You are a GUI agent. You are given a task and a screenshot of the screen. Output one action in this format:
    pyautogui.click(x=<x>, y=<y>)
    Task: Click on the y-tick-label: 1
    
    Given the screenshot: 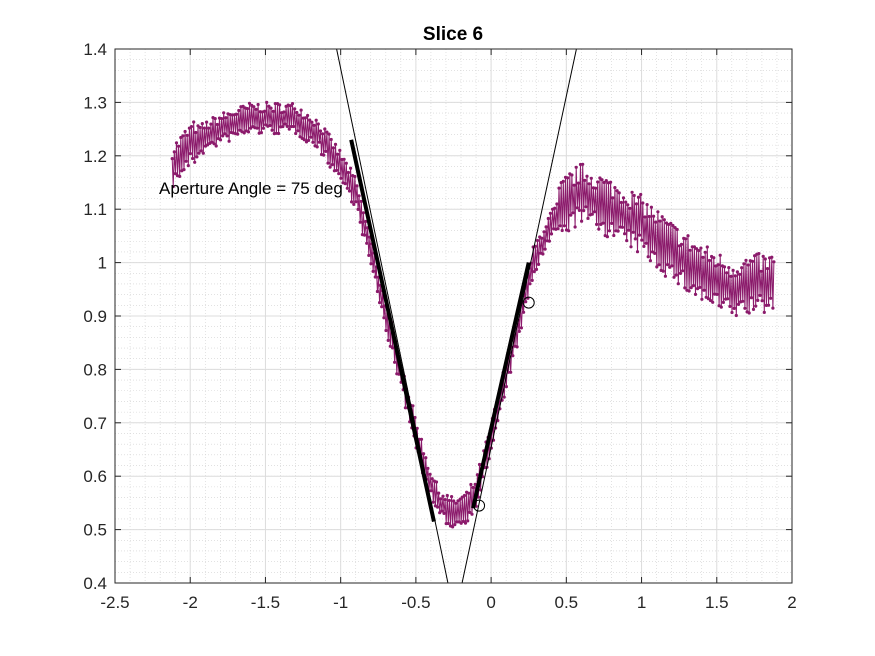 What is the action you would take?
    pyautogui.click(x=102, y=263)
    